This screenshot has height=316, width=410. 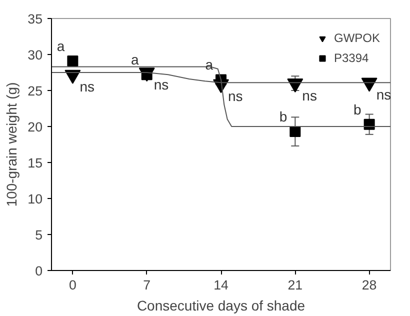 What do you see at coordinates (35, 19) in the screenshot?
I see `y-tick-label: 35` at bounding box center [35, 19].